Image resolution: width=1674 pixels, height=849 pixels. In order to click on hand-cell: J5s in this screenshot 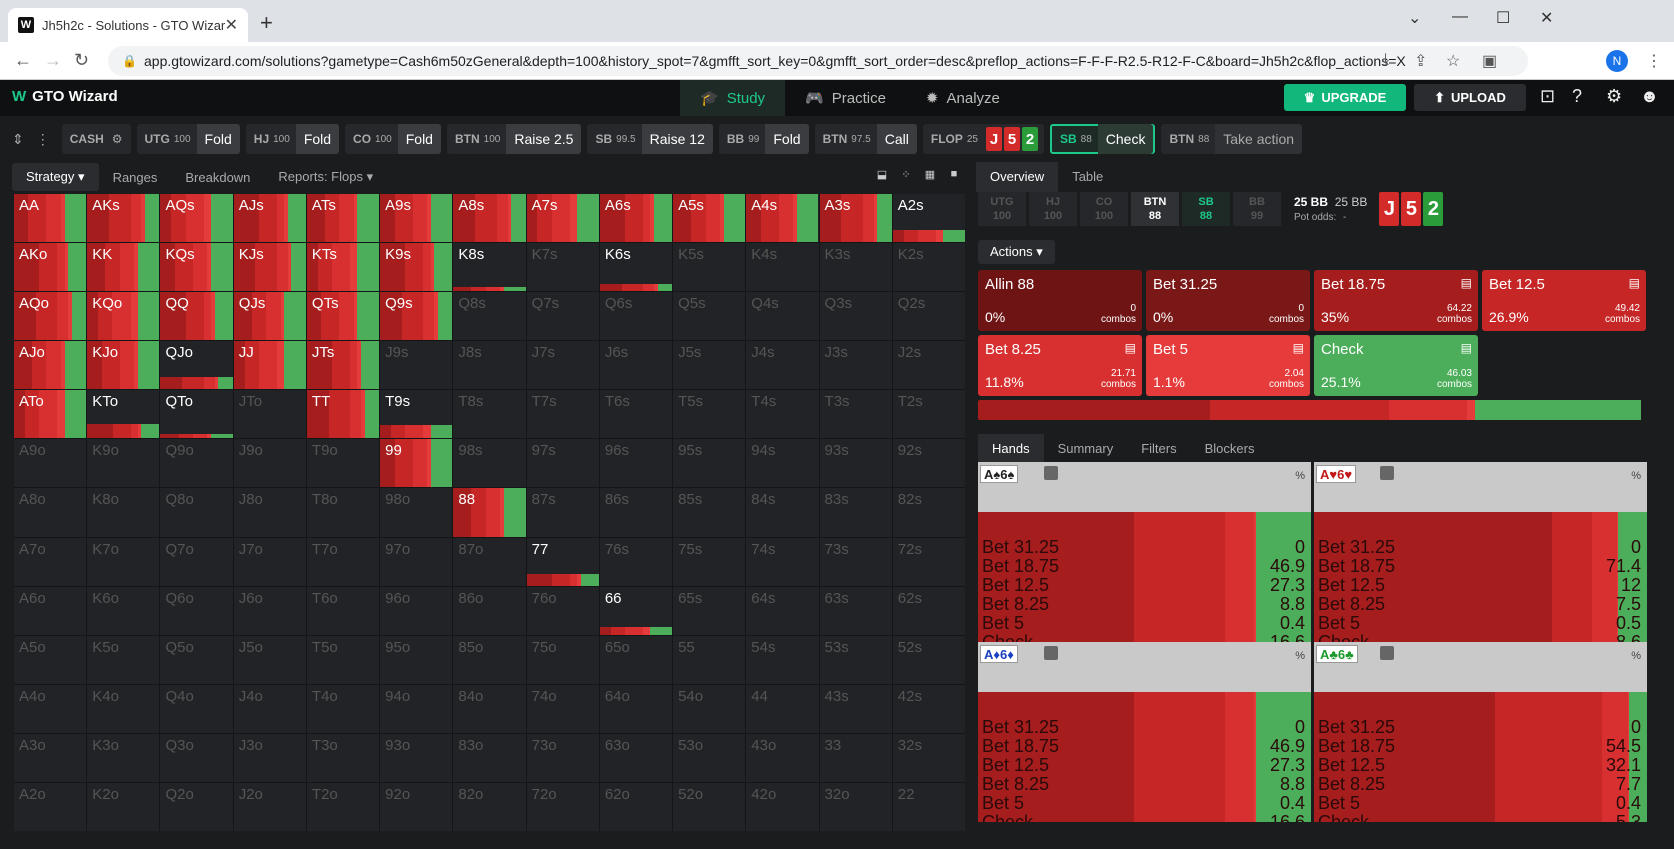, I will do `click(709, 365)`.